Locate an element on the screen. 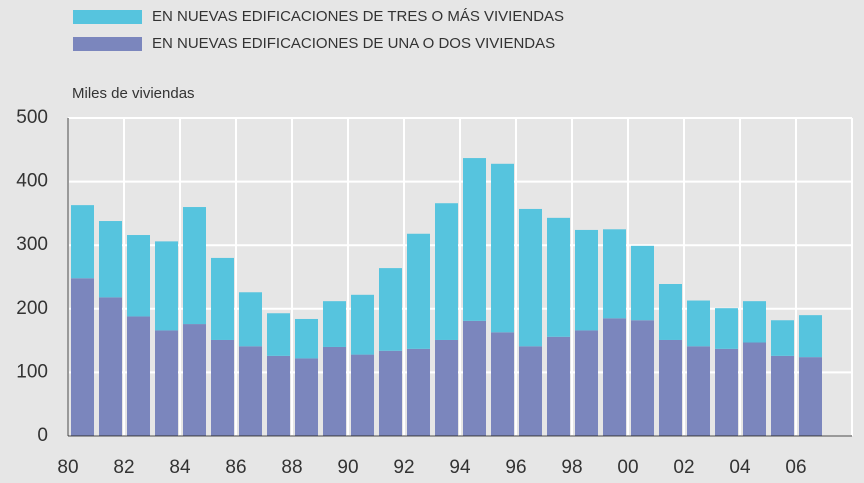 This screenshot has width=864, height=483. x-tick-label: 04 is located at coordinates (740, 467).